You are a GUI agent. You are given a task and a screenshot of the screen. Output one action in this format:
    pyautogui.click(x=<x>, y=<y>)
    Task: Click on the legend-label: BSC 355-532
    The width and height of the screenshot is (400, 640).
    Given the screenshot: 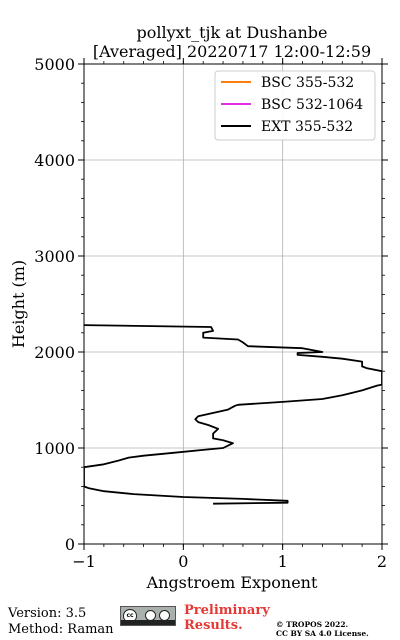 What is the action you would take?
    pyautogui.click(x=307, y=83)
    